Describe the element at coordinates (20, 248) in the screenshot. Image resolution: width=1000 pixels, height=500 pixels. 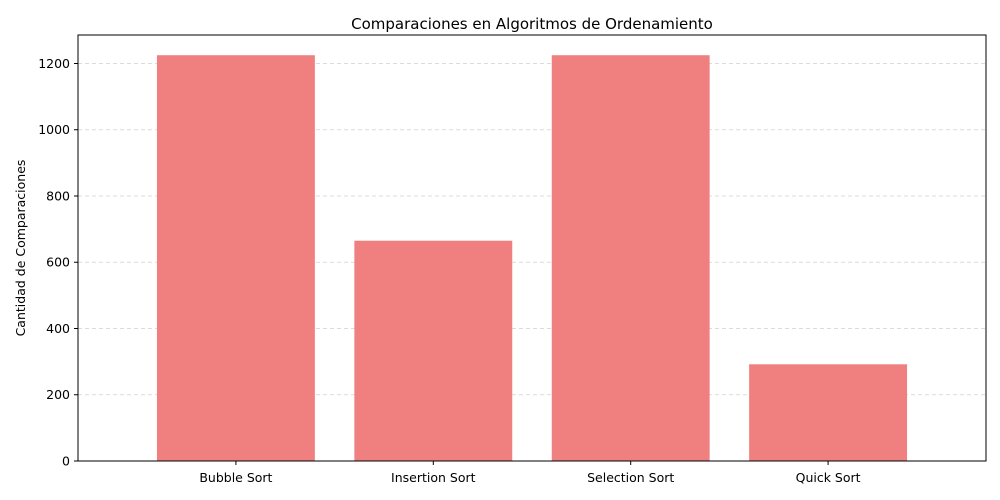
I see `y-axis-label: Cantidad de Comparaciones` at that location.